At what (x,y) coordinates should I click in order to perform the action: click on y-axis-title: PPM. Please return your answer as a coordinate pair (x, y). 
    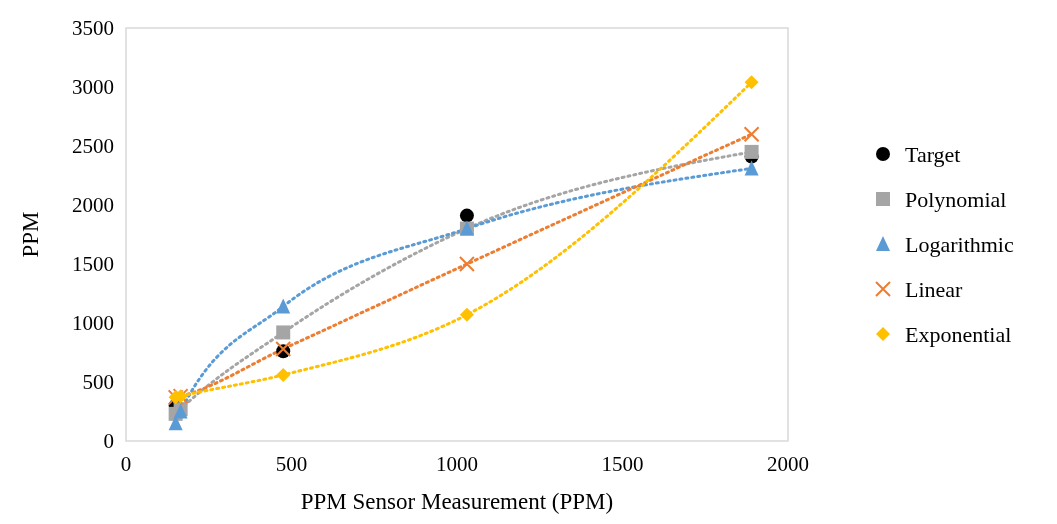
    Looking at the image, I should click on (30, 234).